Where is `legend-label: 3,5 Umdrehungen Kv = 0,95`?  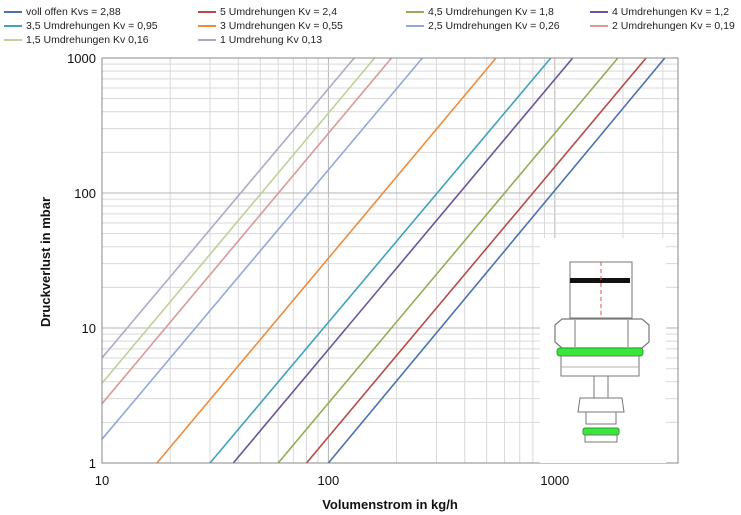
legend-label: 3,5 Umdrehungen Kv = 0,95 is located at coordinates (92, 26).